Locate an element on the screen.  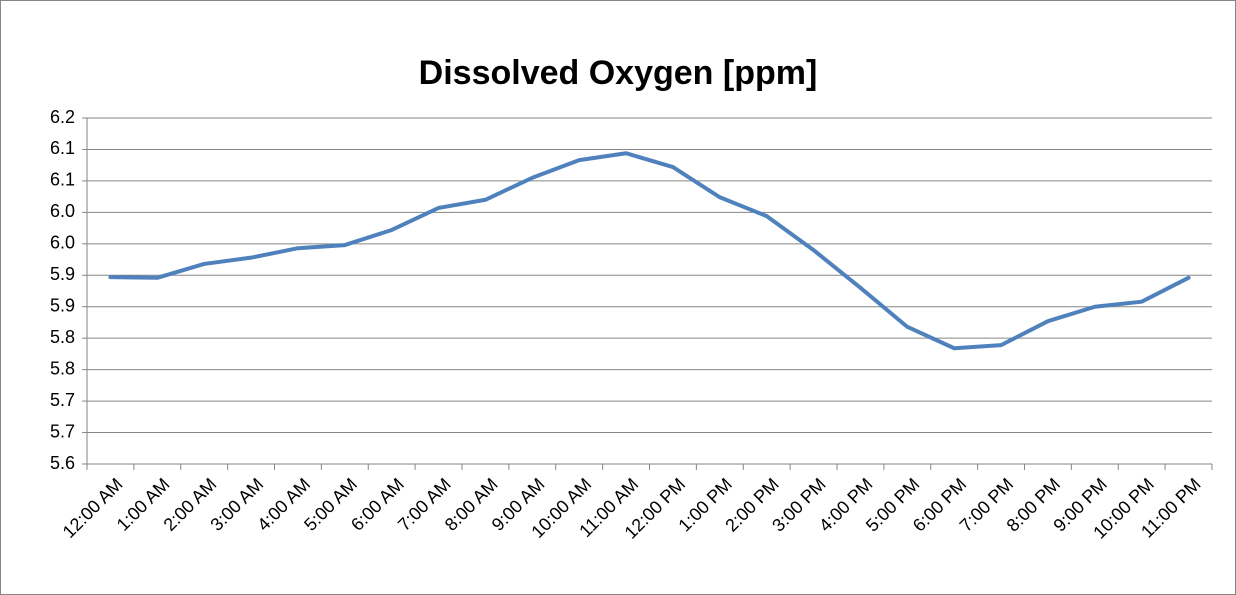
y-tick-label: 5.6 is located at coordinates (62, 463).